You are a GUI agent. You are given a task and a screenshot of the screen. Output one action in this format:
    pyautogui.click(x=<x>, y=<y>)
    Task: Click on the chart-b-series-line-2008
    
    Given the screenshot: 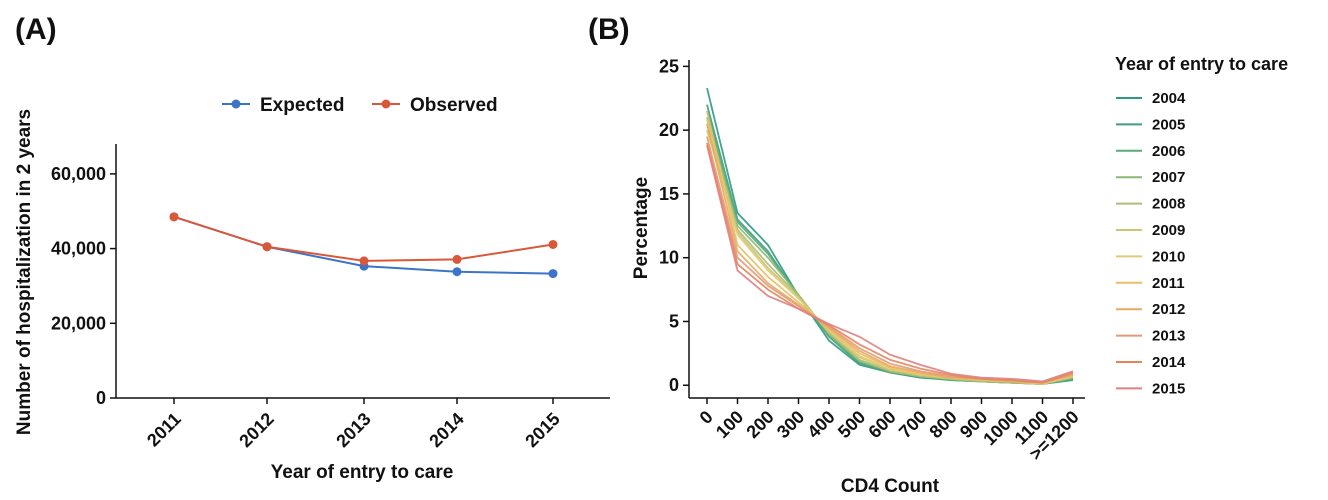 What is the action you would take?
    pyautogui.click(x=890, y=254)
    